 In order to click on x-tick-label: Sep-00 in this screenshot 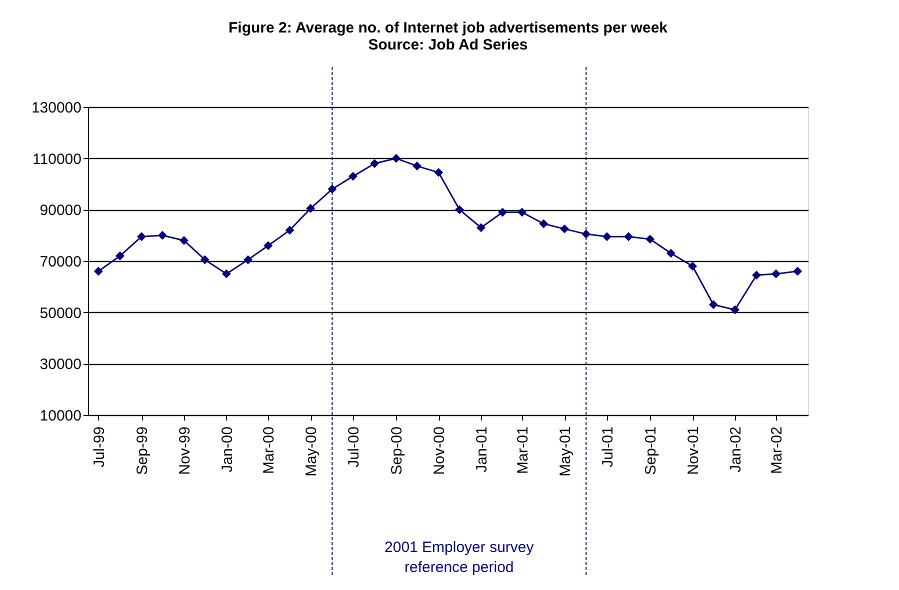, I will do `click(397, 450)`.